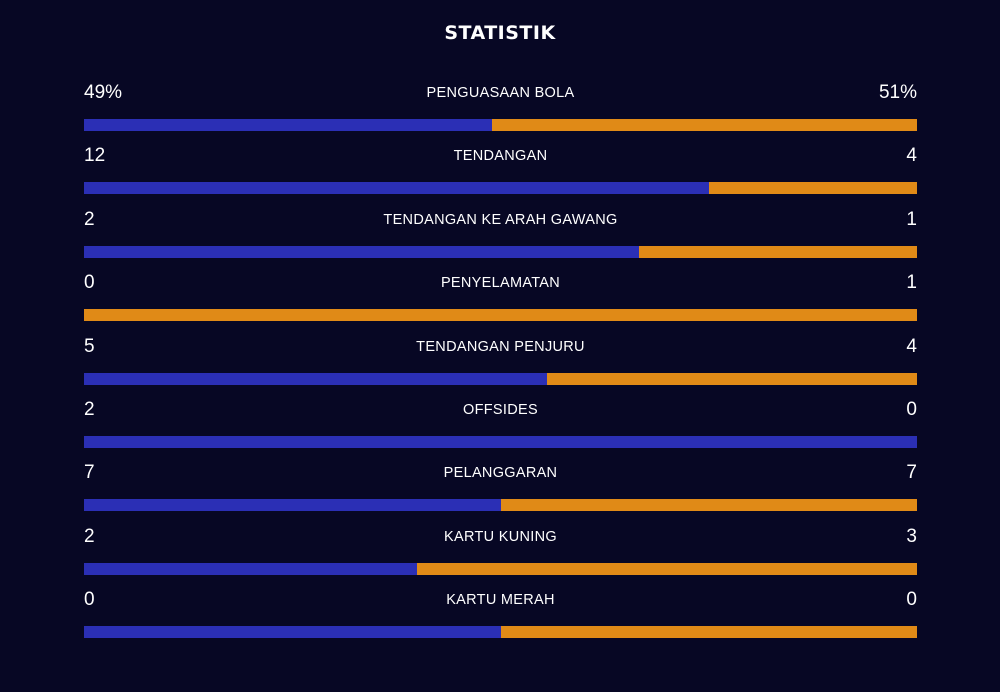 This screenshot has width=1000, height=692. I want to click on home-value: 49%, so click(103, 92).